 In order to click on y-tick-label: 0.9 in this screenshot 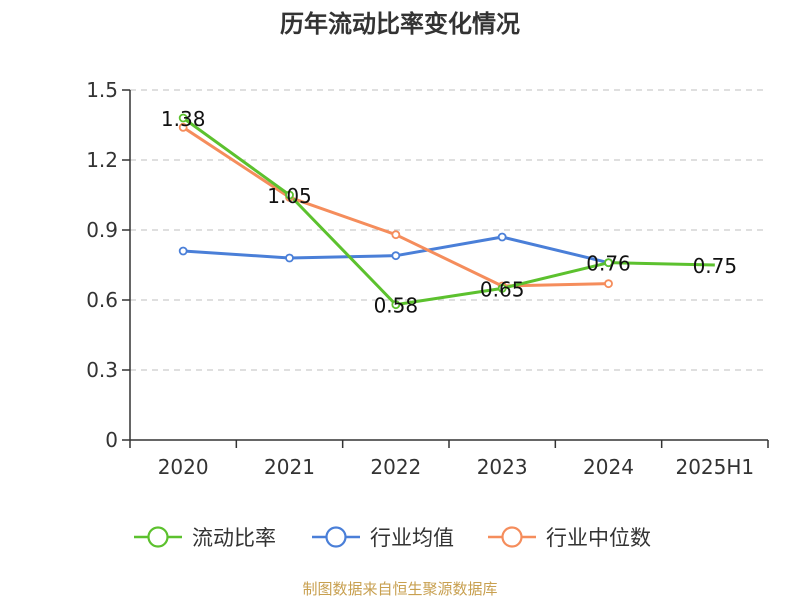, I will do `click(102, 230)`.